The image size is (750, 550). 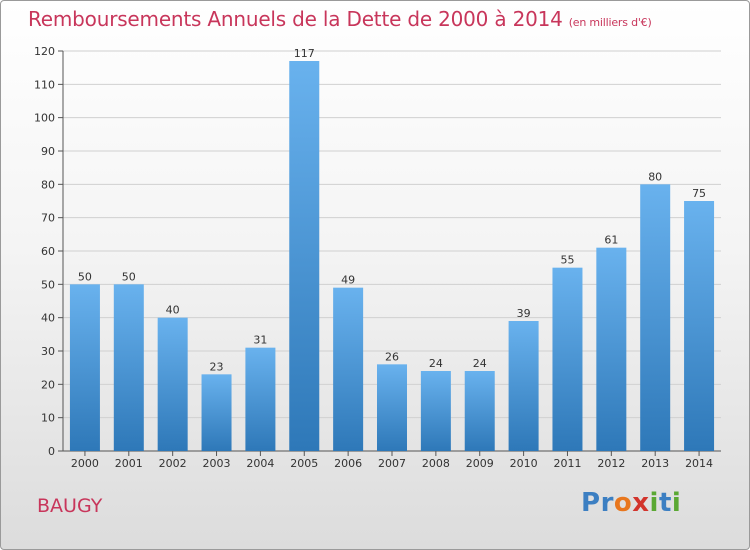 What do you see at coordinates (48, 284) in the screenshot?
I see `y-tick-label: 50` at bounding box center [48, 284].